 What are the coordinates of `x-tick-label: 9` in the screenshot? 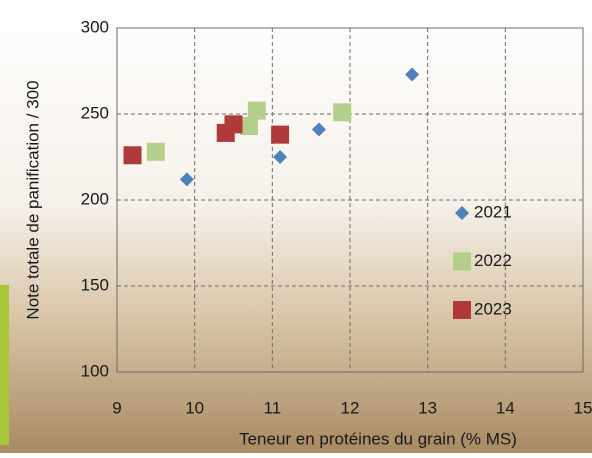 It's located at (116, 407).